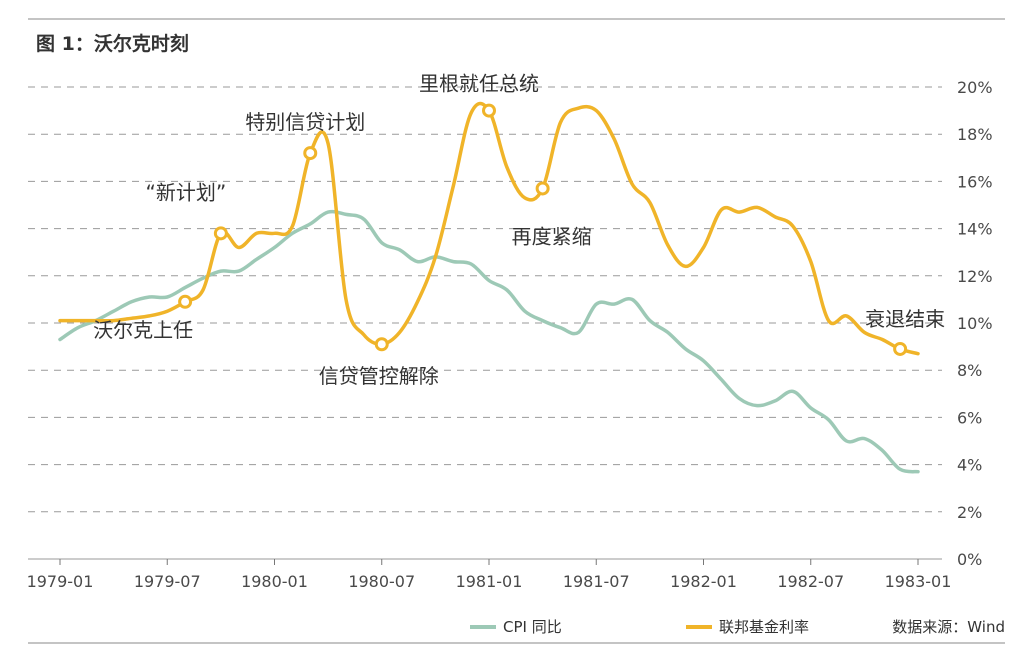 Image resolution: width=1021 pixels, height=659 pixels. Describe the element at coordinates (975, 229) in the screenshot. I see `y-tick-label: 14%` at that location.